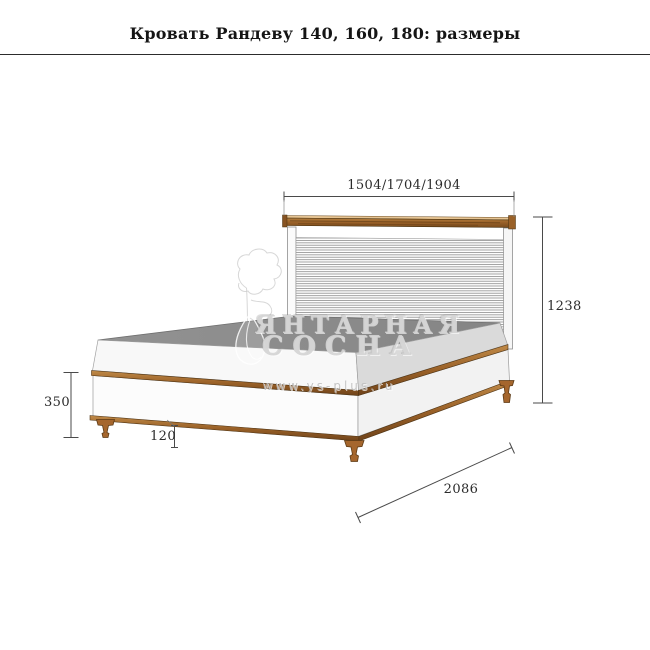 The height and width of the screenshot is (650, 650). What do you see at coordinates (564, 306) in the screenshot?
I see `dim-height-label: 1238` at bounding box center [564, 306].